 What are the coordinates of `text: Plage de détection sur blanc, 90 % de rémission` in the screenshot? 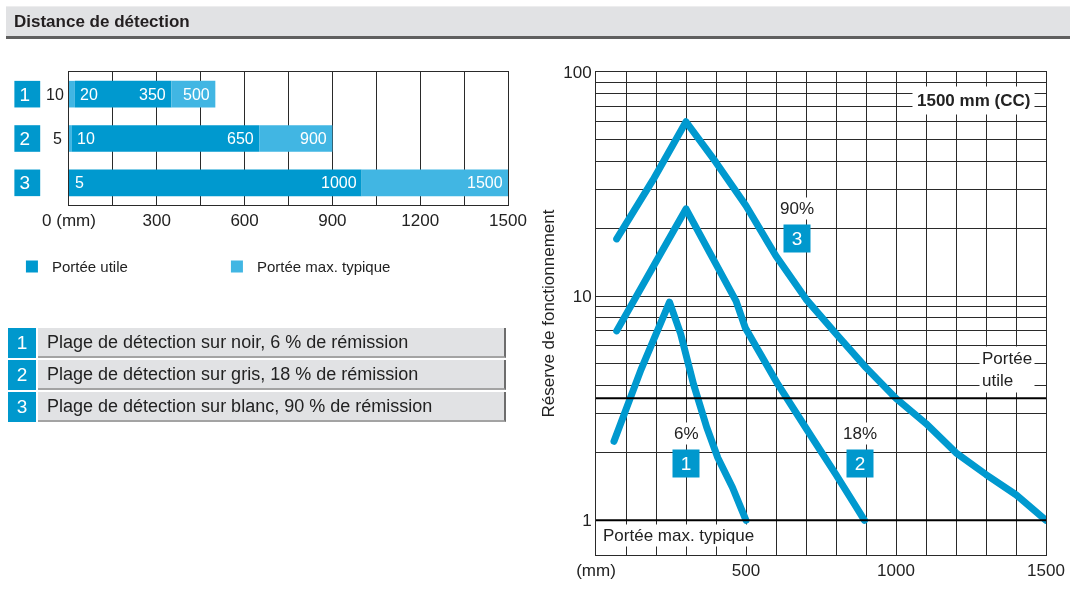 It's located at (272, 407).